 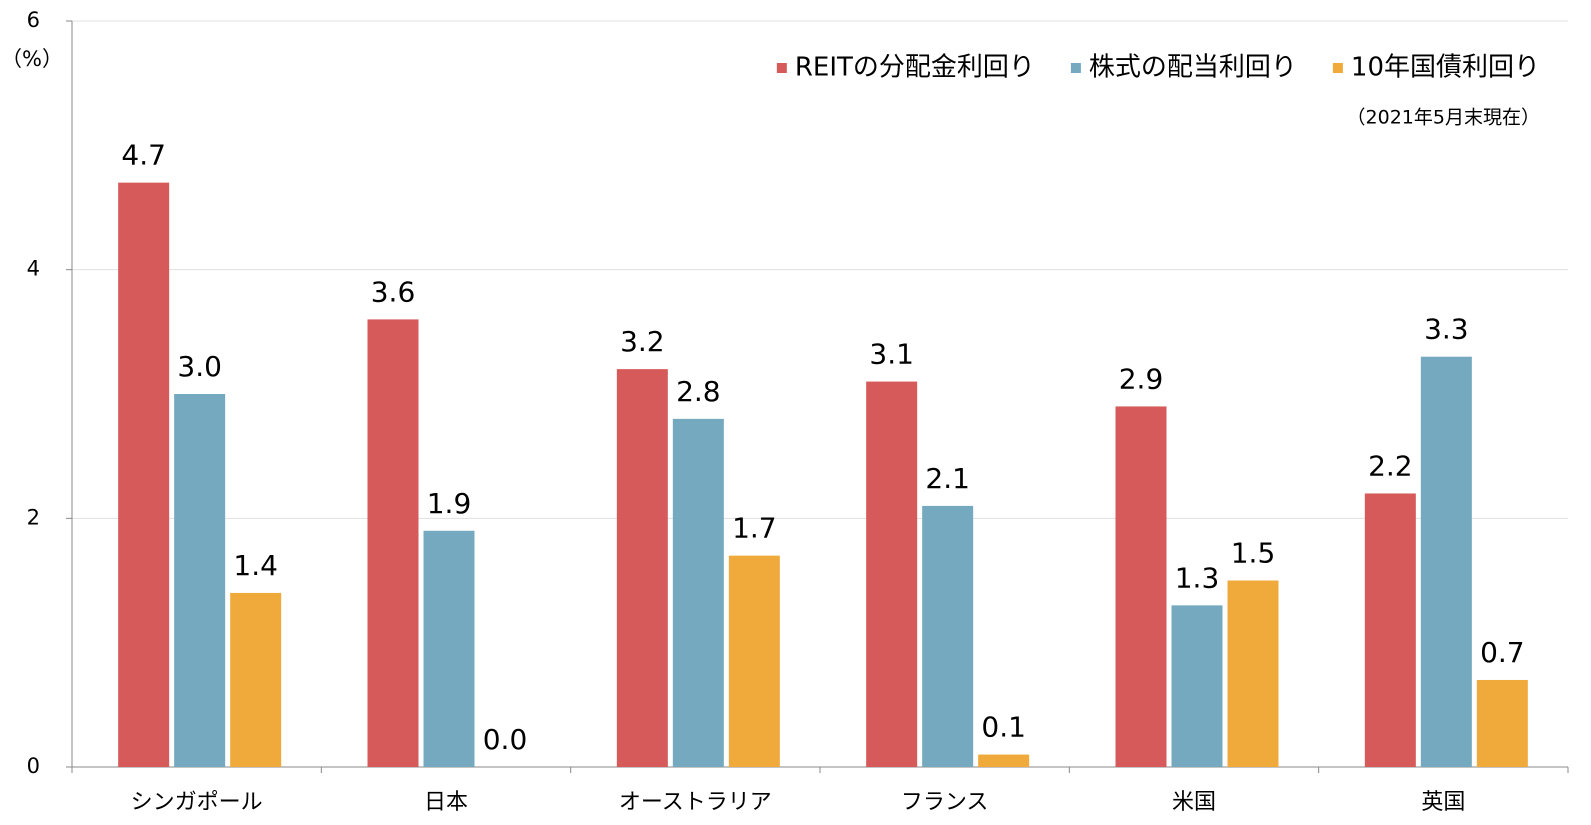 I want to click on value-label: 0.7, so click(x=1502, y=652).